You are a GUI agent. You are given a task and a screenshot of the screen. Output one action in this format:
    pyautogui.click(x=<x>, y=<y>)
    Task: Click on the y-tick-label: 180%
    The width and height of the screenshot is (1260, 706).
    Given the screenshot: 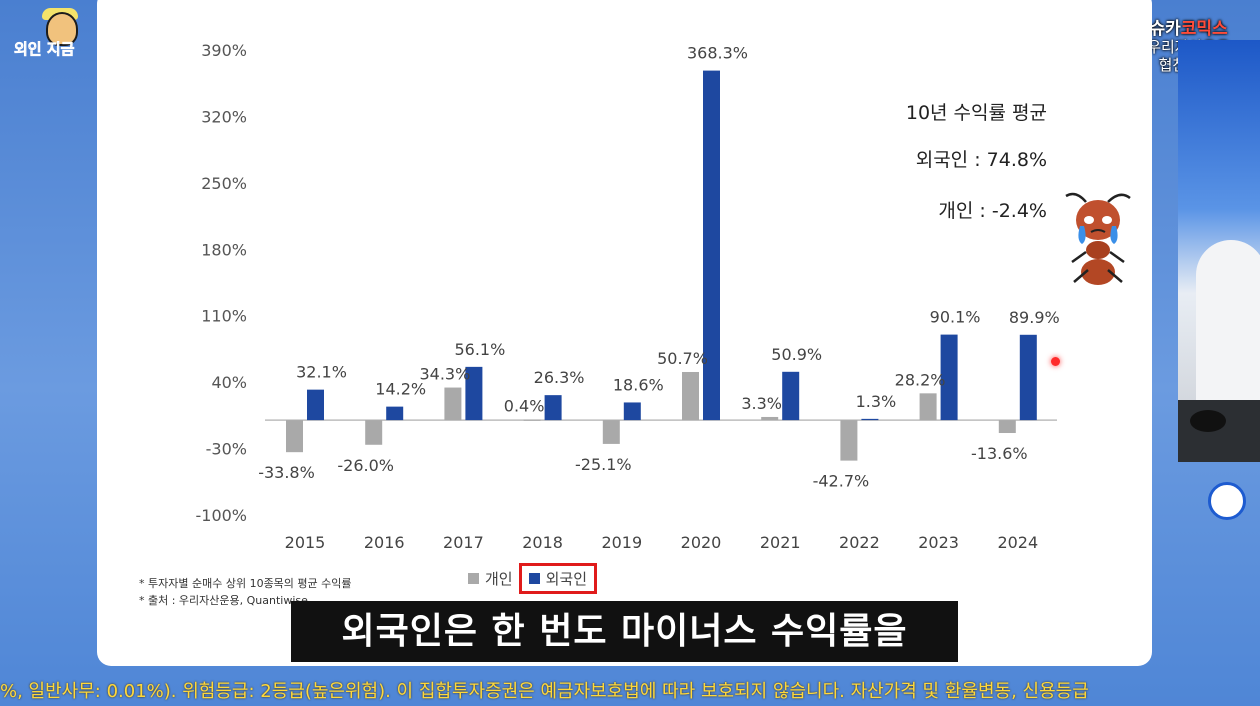 What is the action you would take?
    pyautogui.click(x=224, y=249)
    